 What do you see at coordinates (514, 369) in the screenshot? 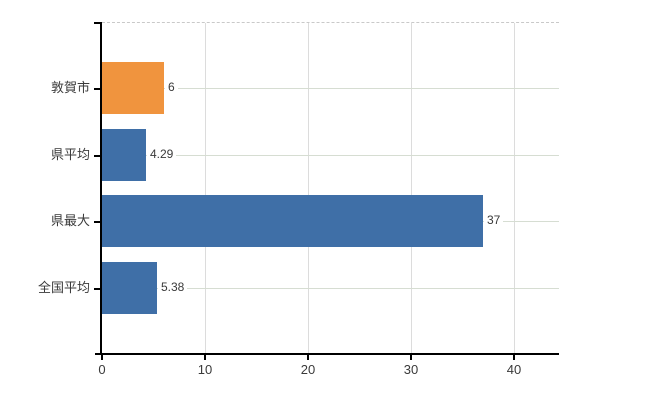
I see `x-tick-label: 40` at bounding box center [514, 369].